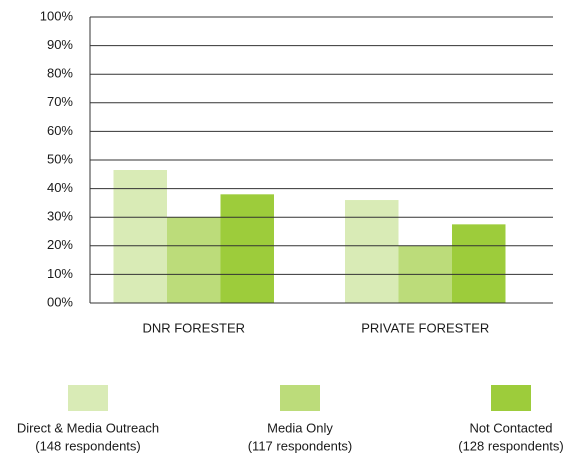  What do you see at coordinates (60, 101) in the screenshot?
I see `y-tick-label: 70%` at bounding box center [60, 101].